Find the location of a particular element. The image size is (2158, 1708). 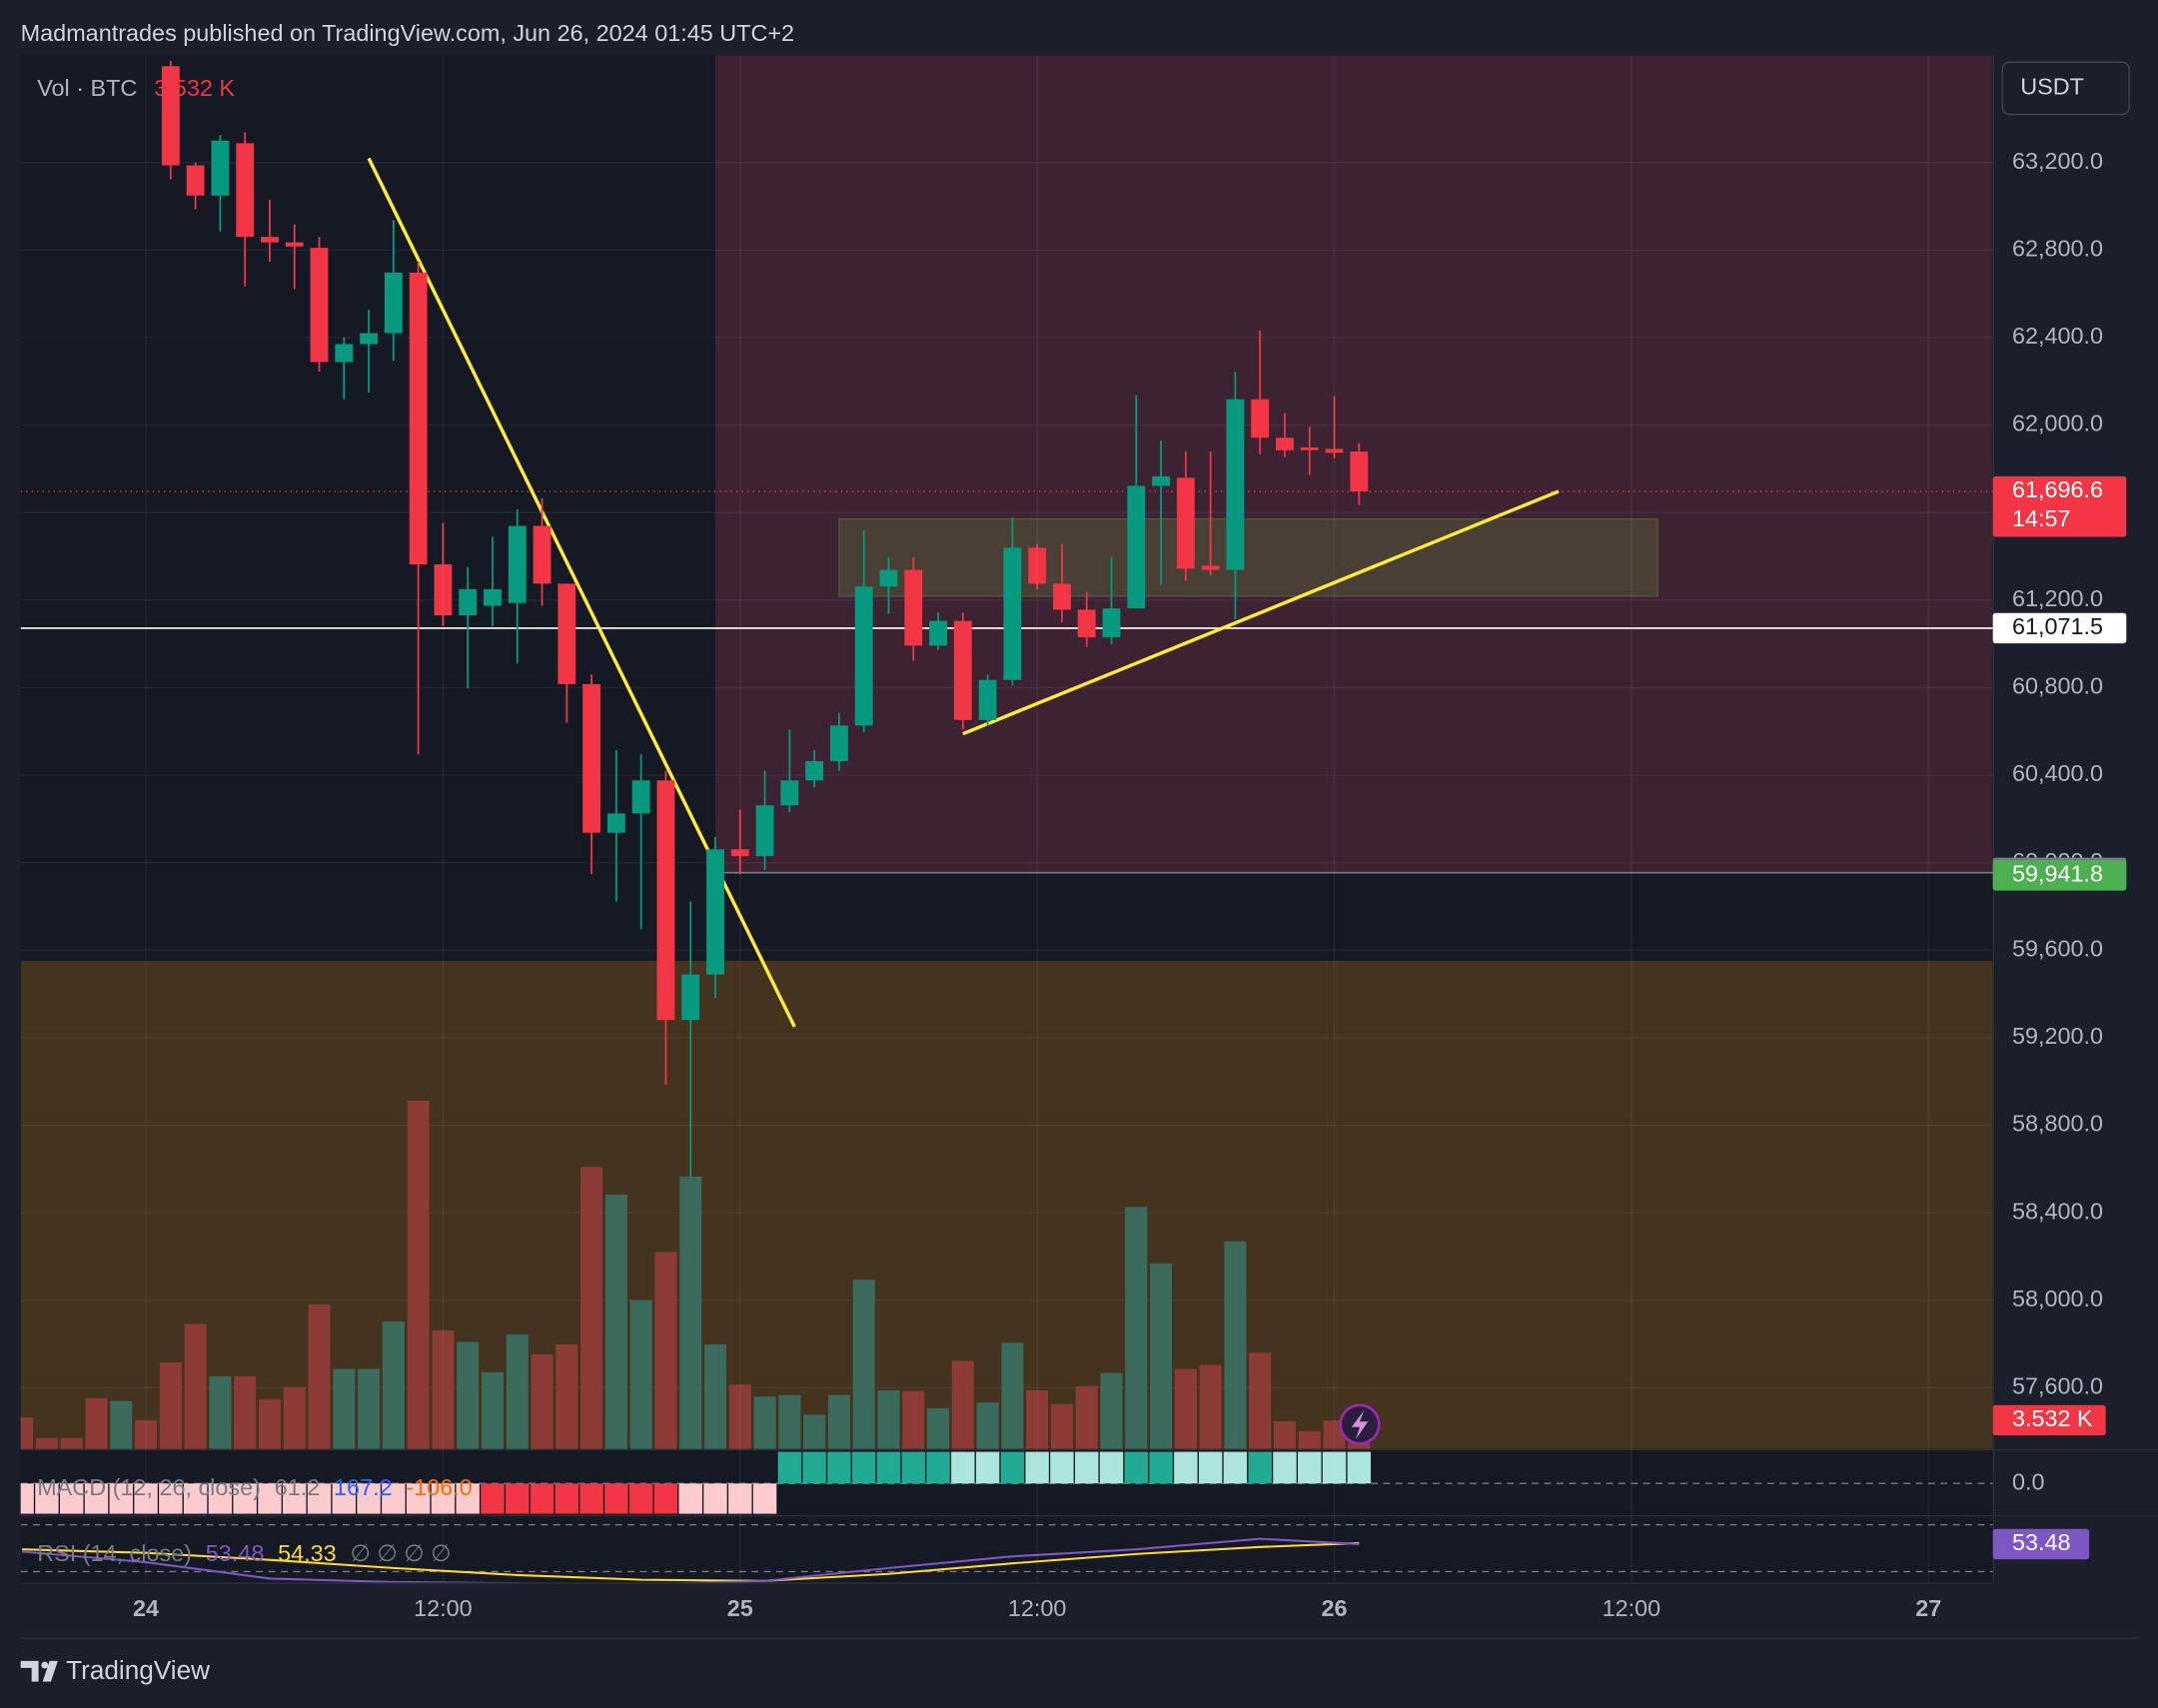

macd-pane is located at coordinates (1006, 1482).